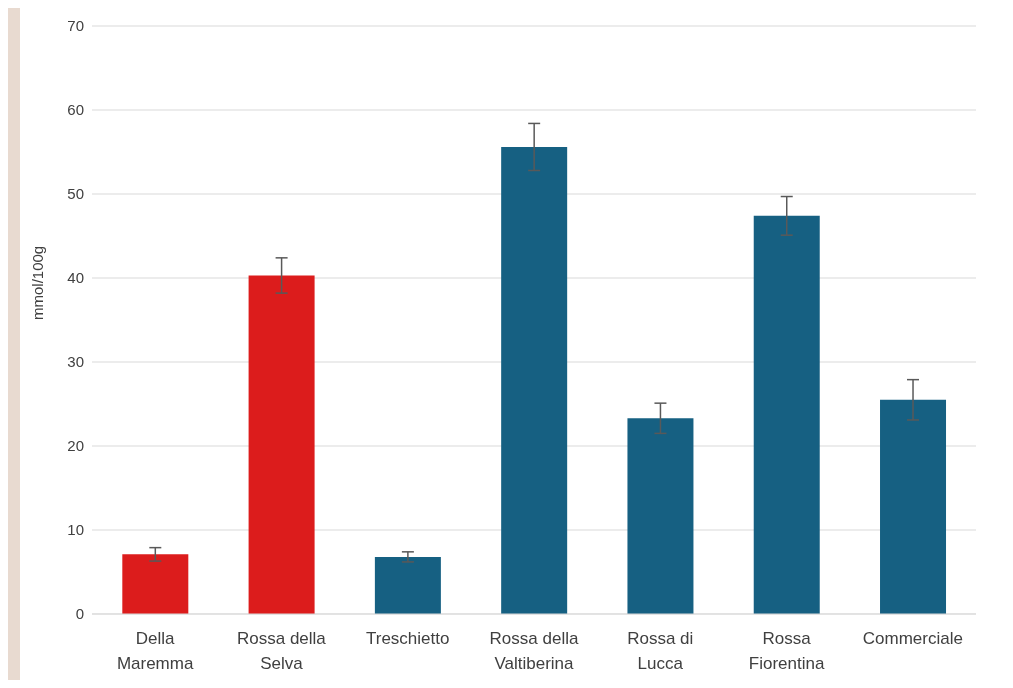 This screenshot has height=688, width=1013. I want to click on y-tick-label: 60, so click(75, 110).